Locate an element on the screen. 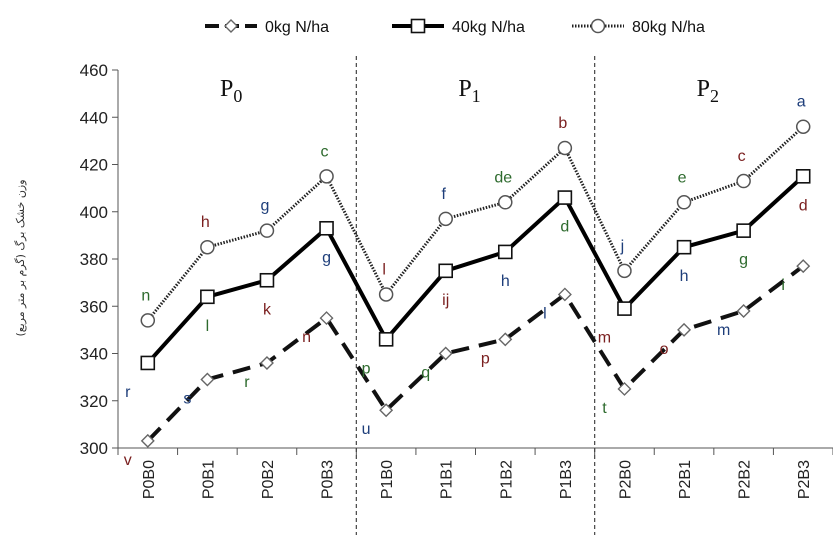  x-tick-label: P2B3 is located at coordinates (804, 479).